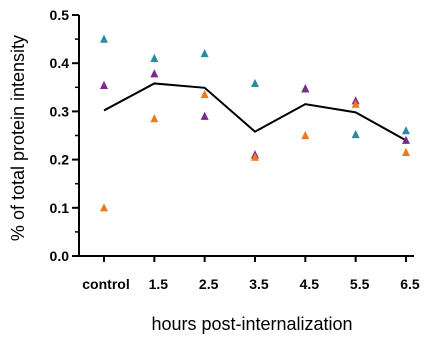  What do you see at coordinates (60, 208) in the screenshot?
I see `y-tick-label: 0.1` at bounding box center [60, 208].